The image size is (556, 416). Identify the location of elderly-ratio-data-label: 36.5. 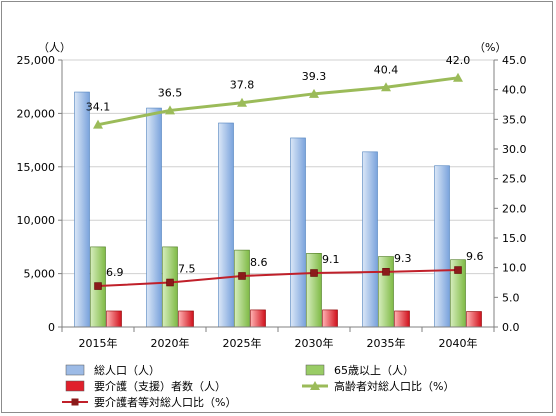
(170, 92).